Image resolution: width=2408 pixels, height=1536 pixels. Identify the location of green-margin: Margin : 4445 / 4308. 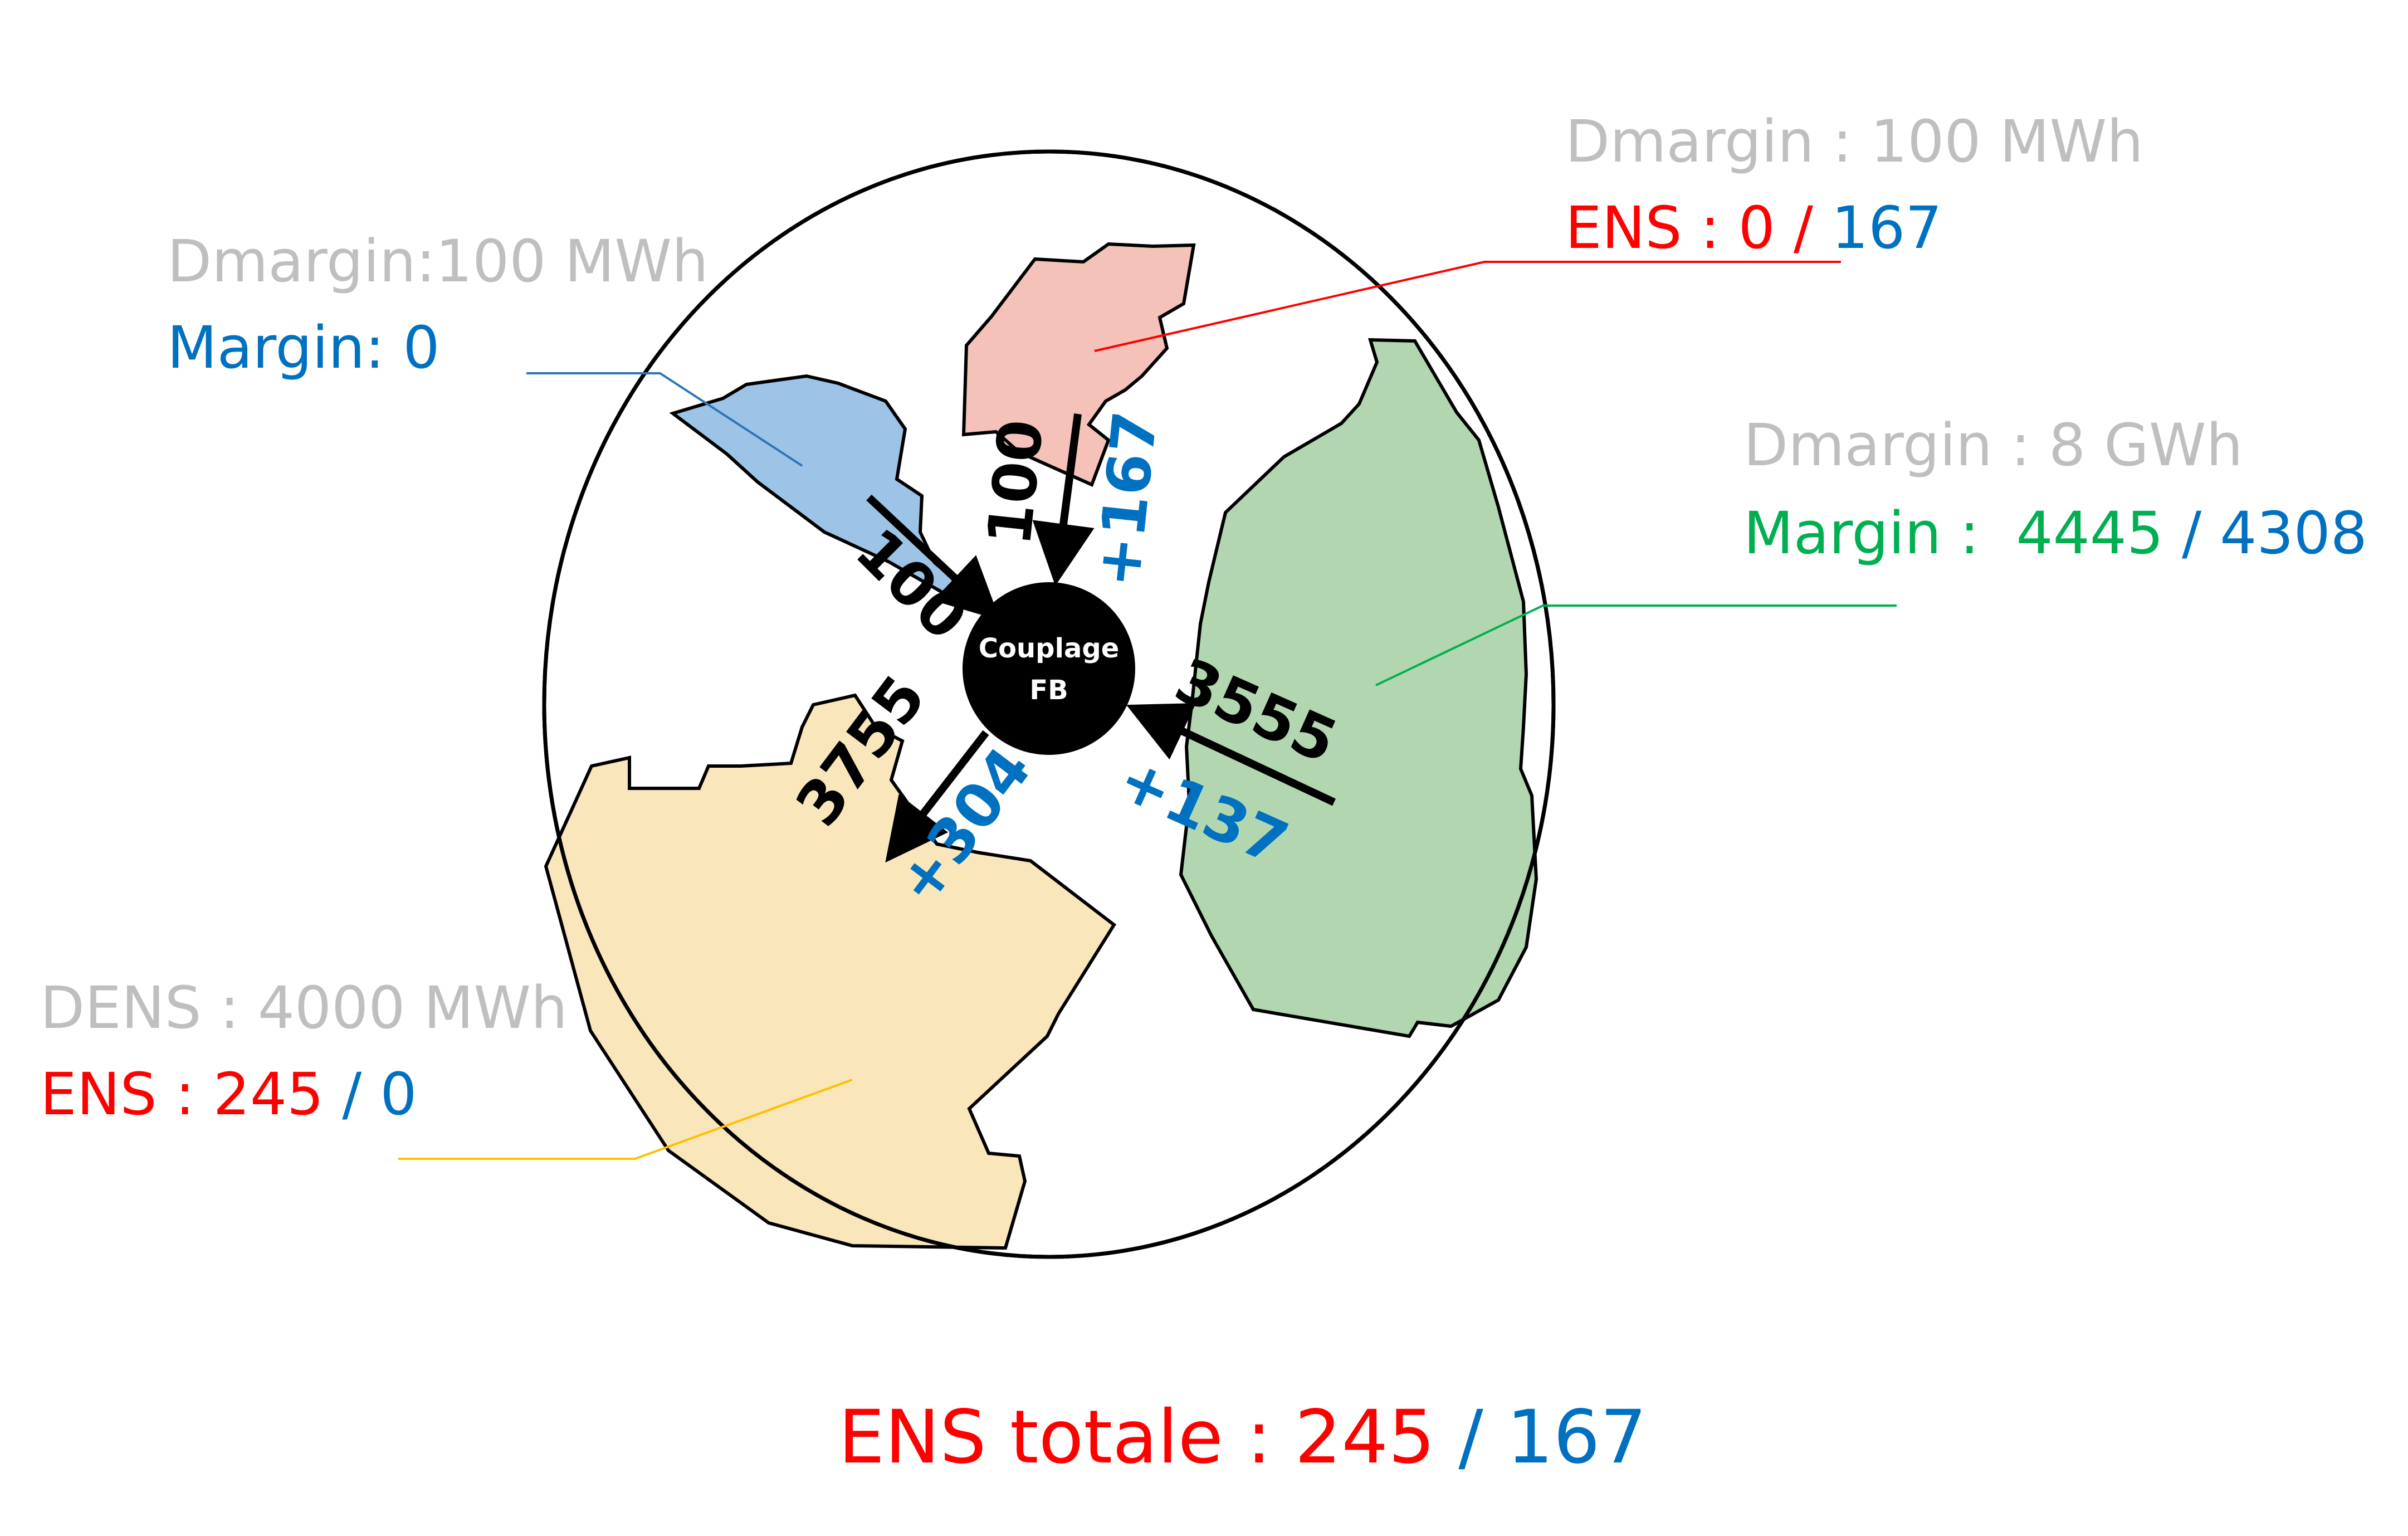
(2055, 533).